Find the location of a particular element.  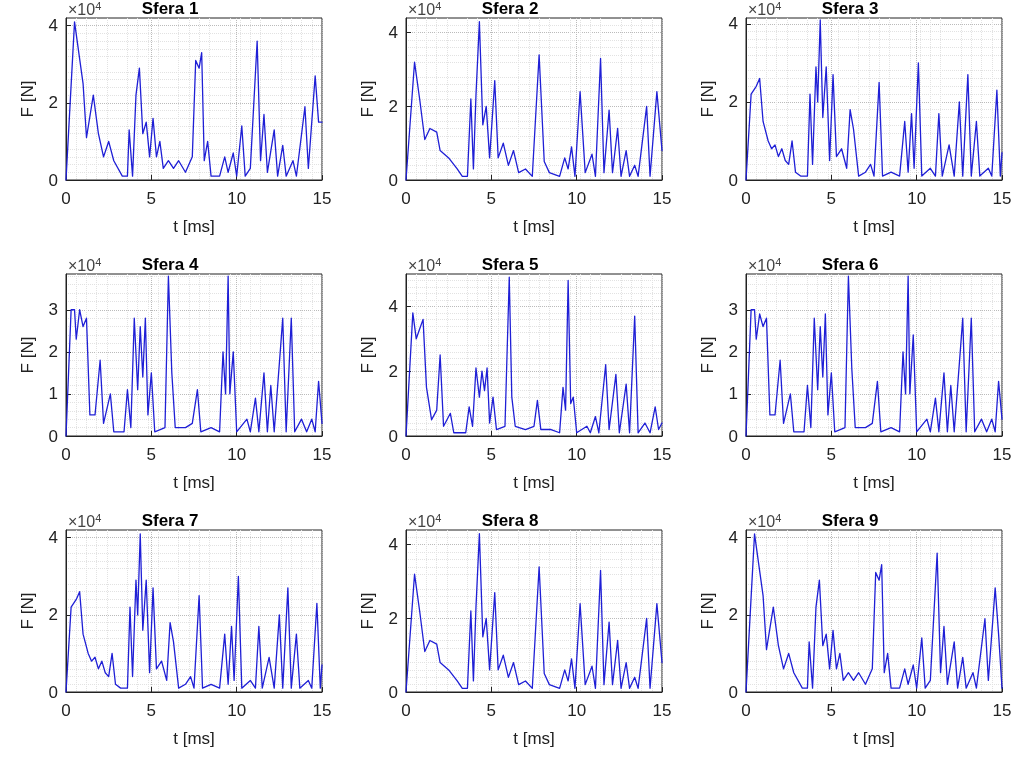

chart-title: Sfera 5 is located at coordinates (510, 264).